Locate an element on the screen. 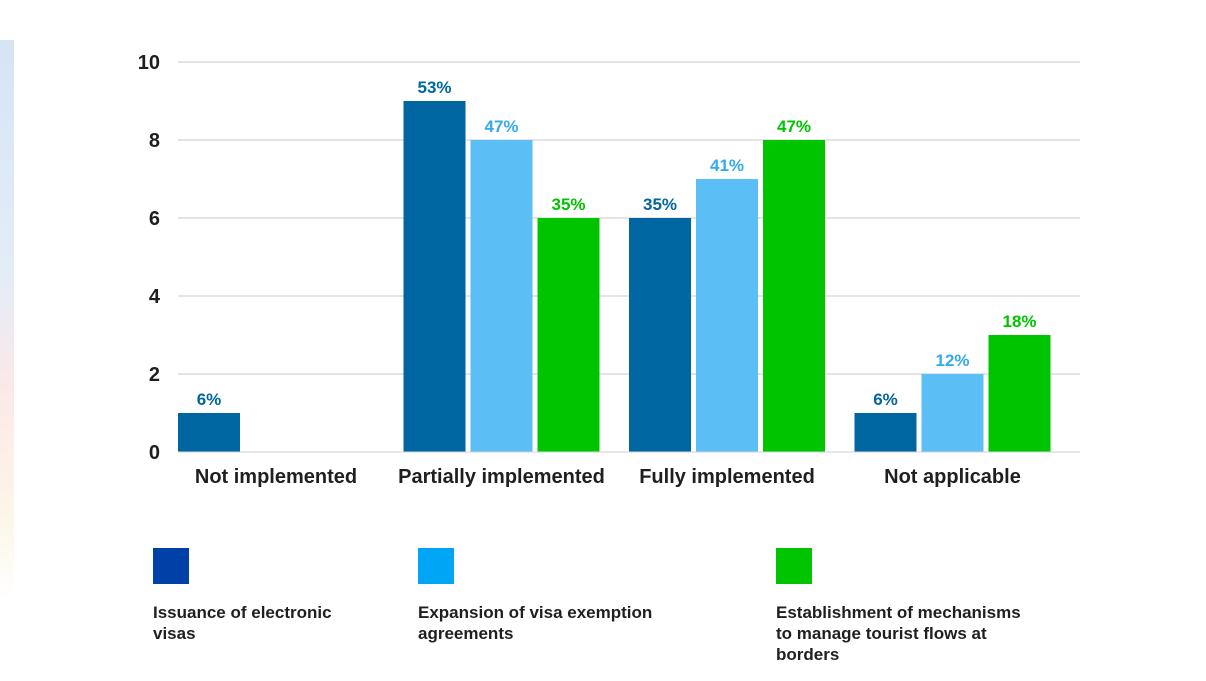 This screenshot has width=1206, height=681. legend-label-line: visas is located at coordinates (174, 633).